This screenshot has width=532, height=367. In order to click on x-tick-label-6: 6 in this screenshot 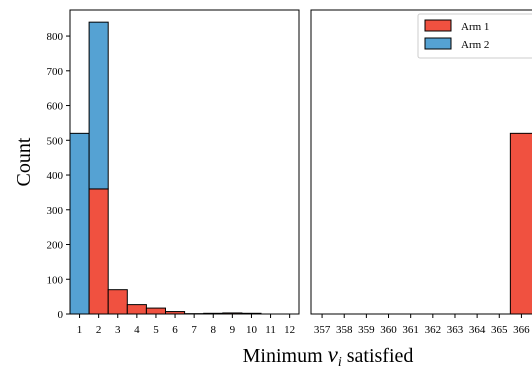, I will do `click(175, 330)`.